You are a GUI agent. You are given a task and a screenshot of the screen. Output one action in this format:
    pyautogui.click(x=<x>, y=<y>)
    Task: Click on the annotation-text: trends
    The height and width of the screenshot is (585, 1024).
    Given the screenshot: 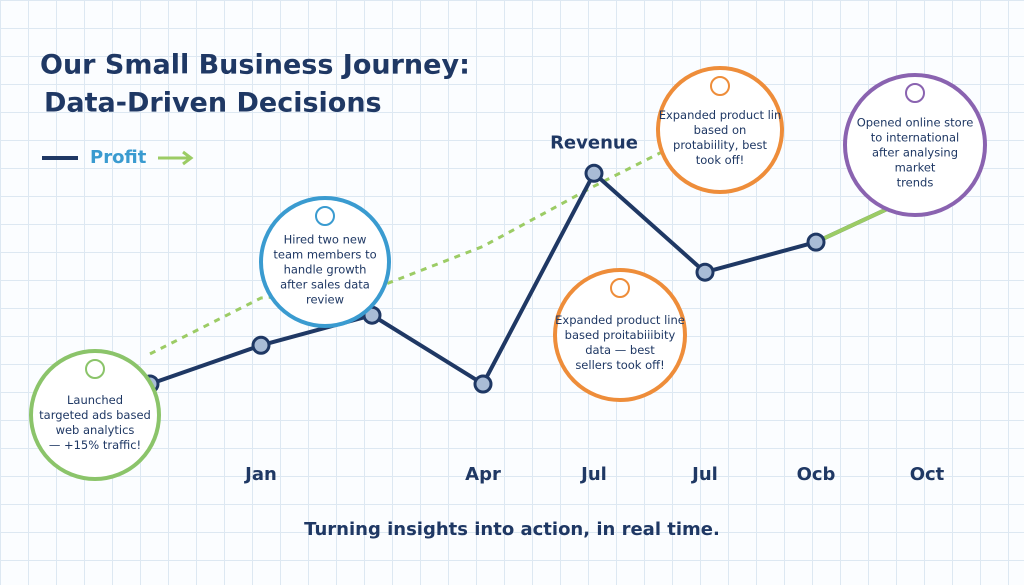 What is the action you would take?
    pyautogui.click(x=915, y=183)
    